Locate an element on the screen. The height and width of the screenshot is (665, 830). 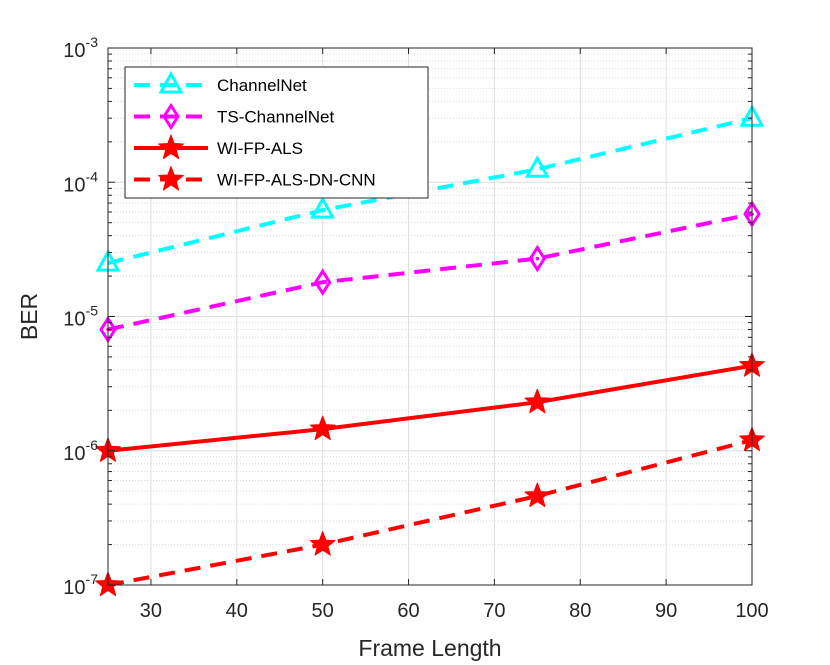
x-tick-label: 60 is located at coordinates (408, 611).